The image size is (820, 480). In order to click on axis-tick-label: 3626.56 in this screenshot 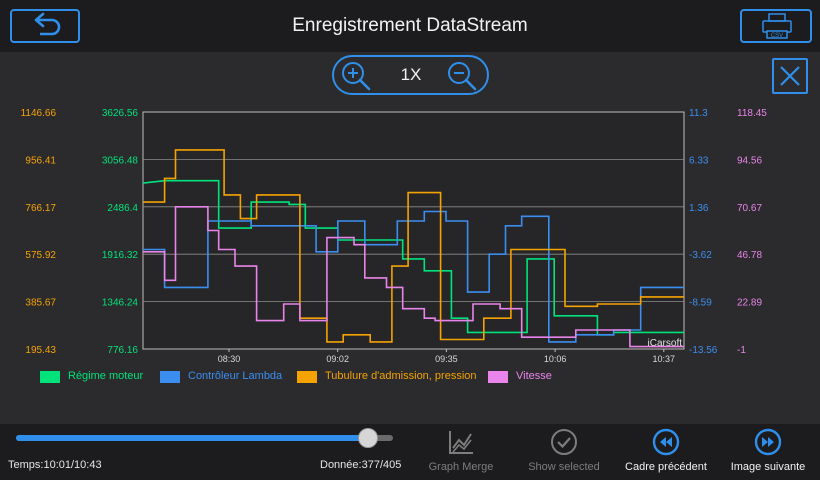, I will do `click(120, 113)`.